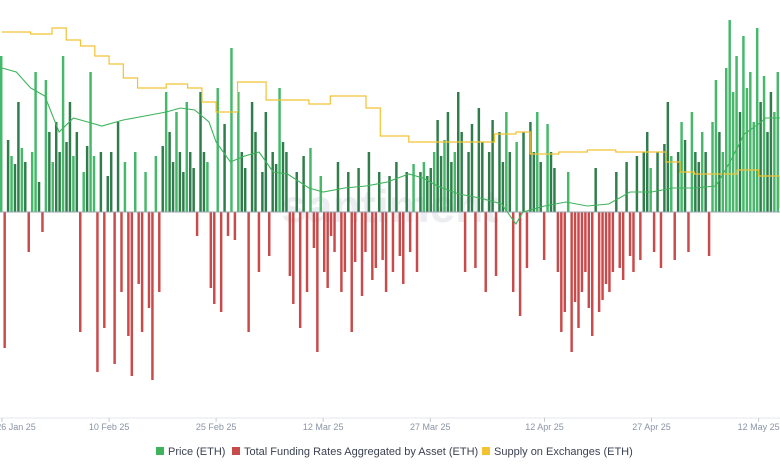 The image size is (780, 470). What do you see at coordinates (196, 452) in the screenshot?
I see `legend-label-price: Price (ETH)` at bounding box center [196, 452].